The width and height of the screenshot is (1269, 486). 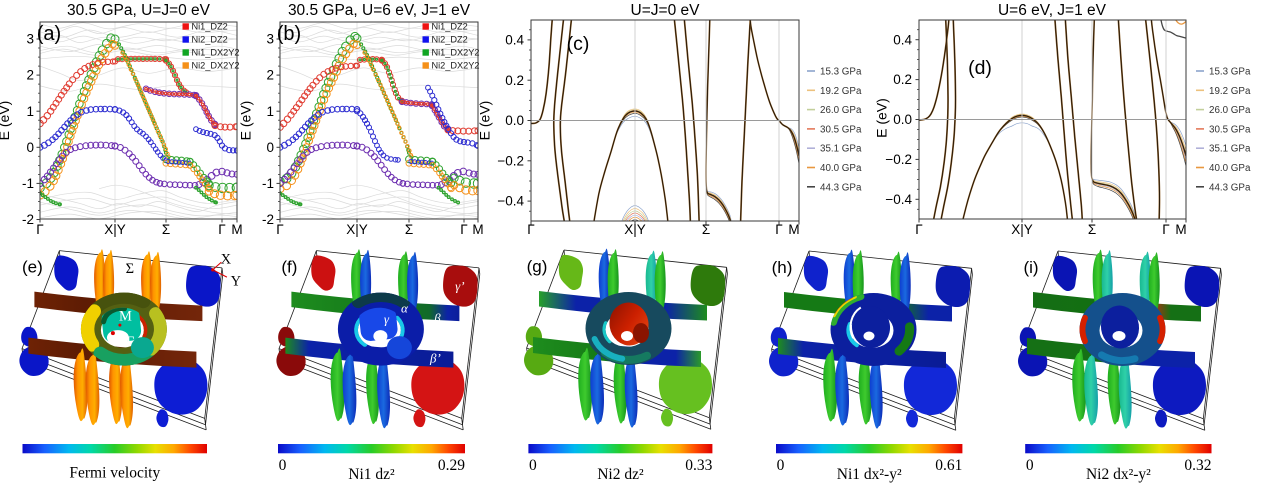 I want to click on svg-text: γ’, so click(x=459, y=286).